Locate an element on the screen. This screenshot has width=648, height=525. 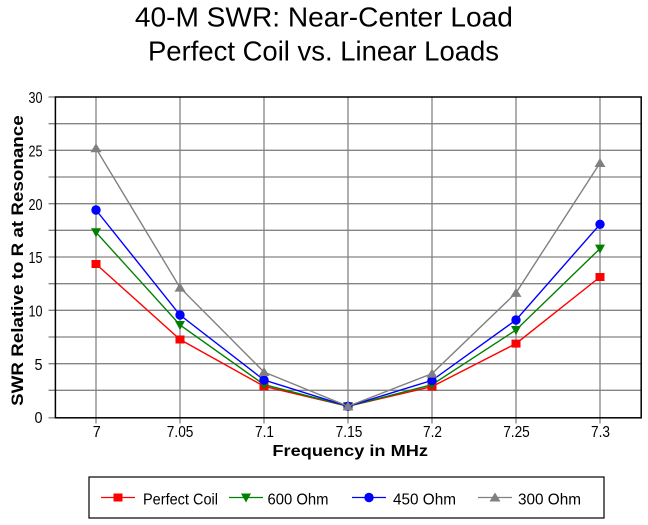
svg-text: Frequency in MHz is located at coordinates (350, 451).